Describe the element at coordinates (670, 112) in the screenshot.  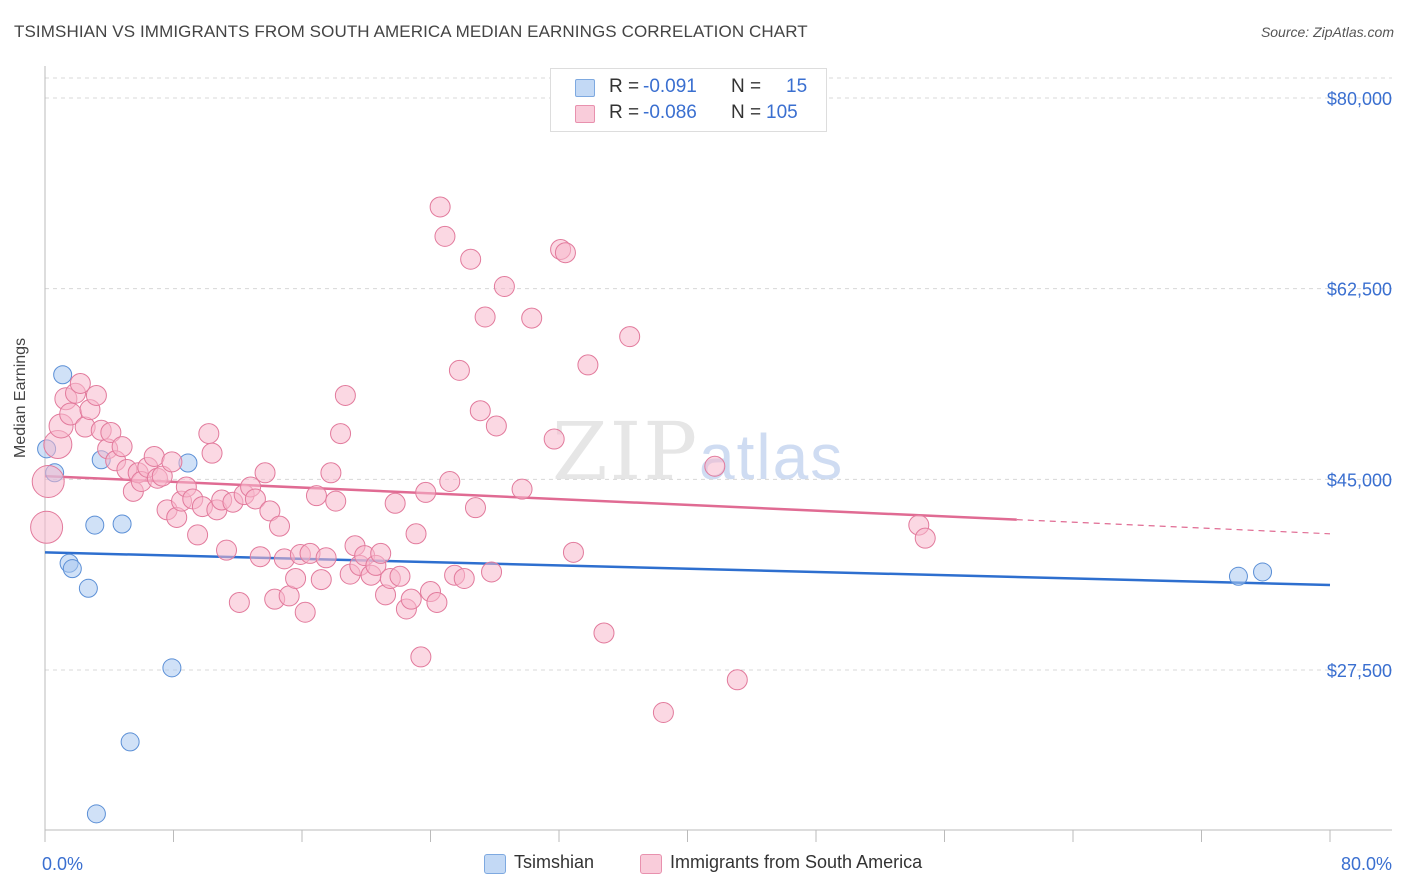
I see `legend-r-value: -0.086` at that location.